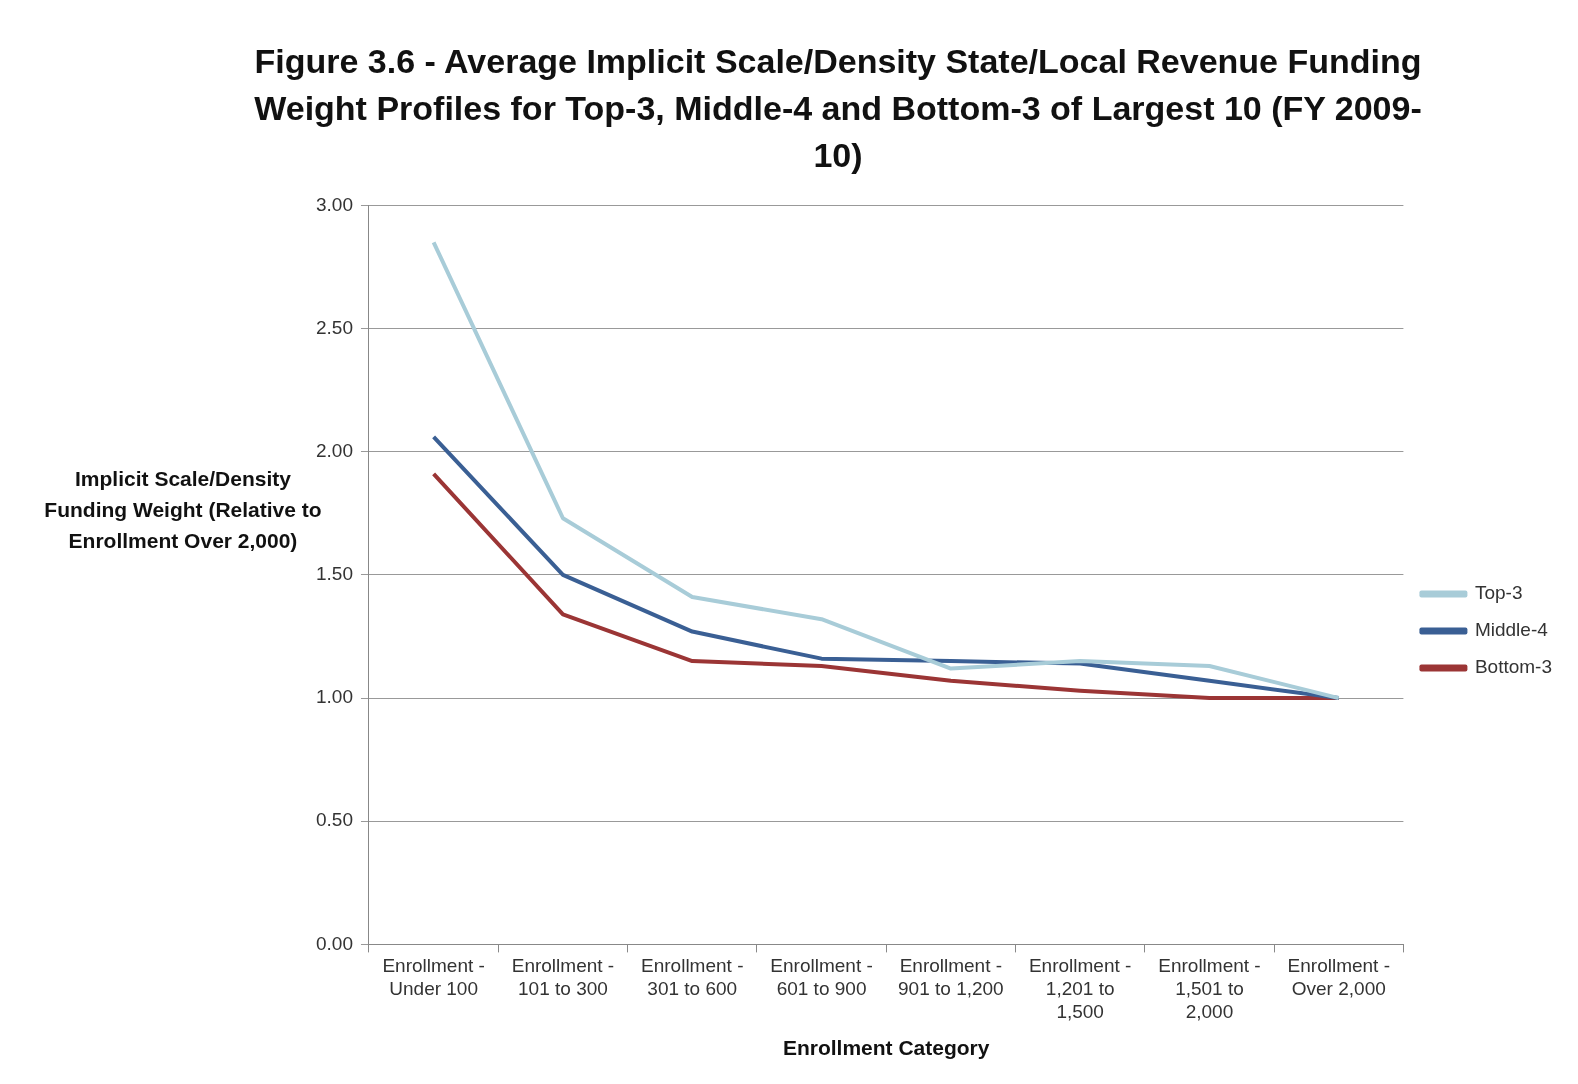 The width and height of the screenshot is (1578, 1084). Describe the element at coordinates (433, 977) in the screenshot. I see `x-tick-label: Enrollment - Under 100` at that location.